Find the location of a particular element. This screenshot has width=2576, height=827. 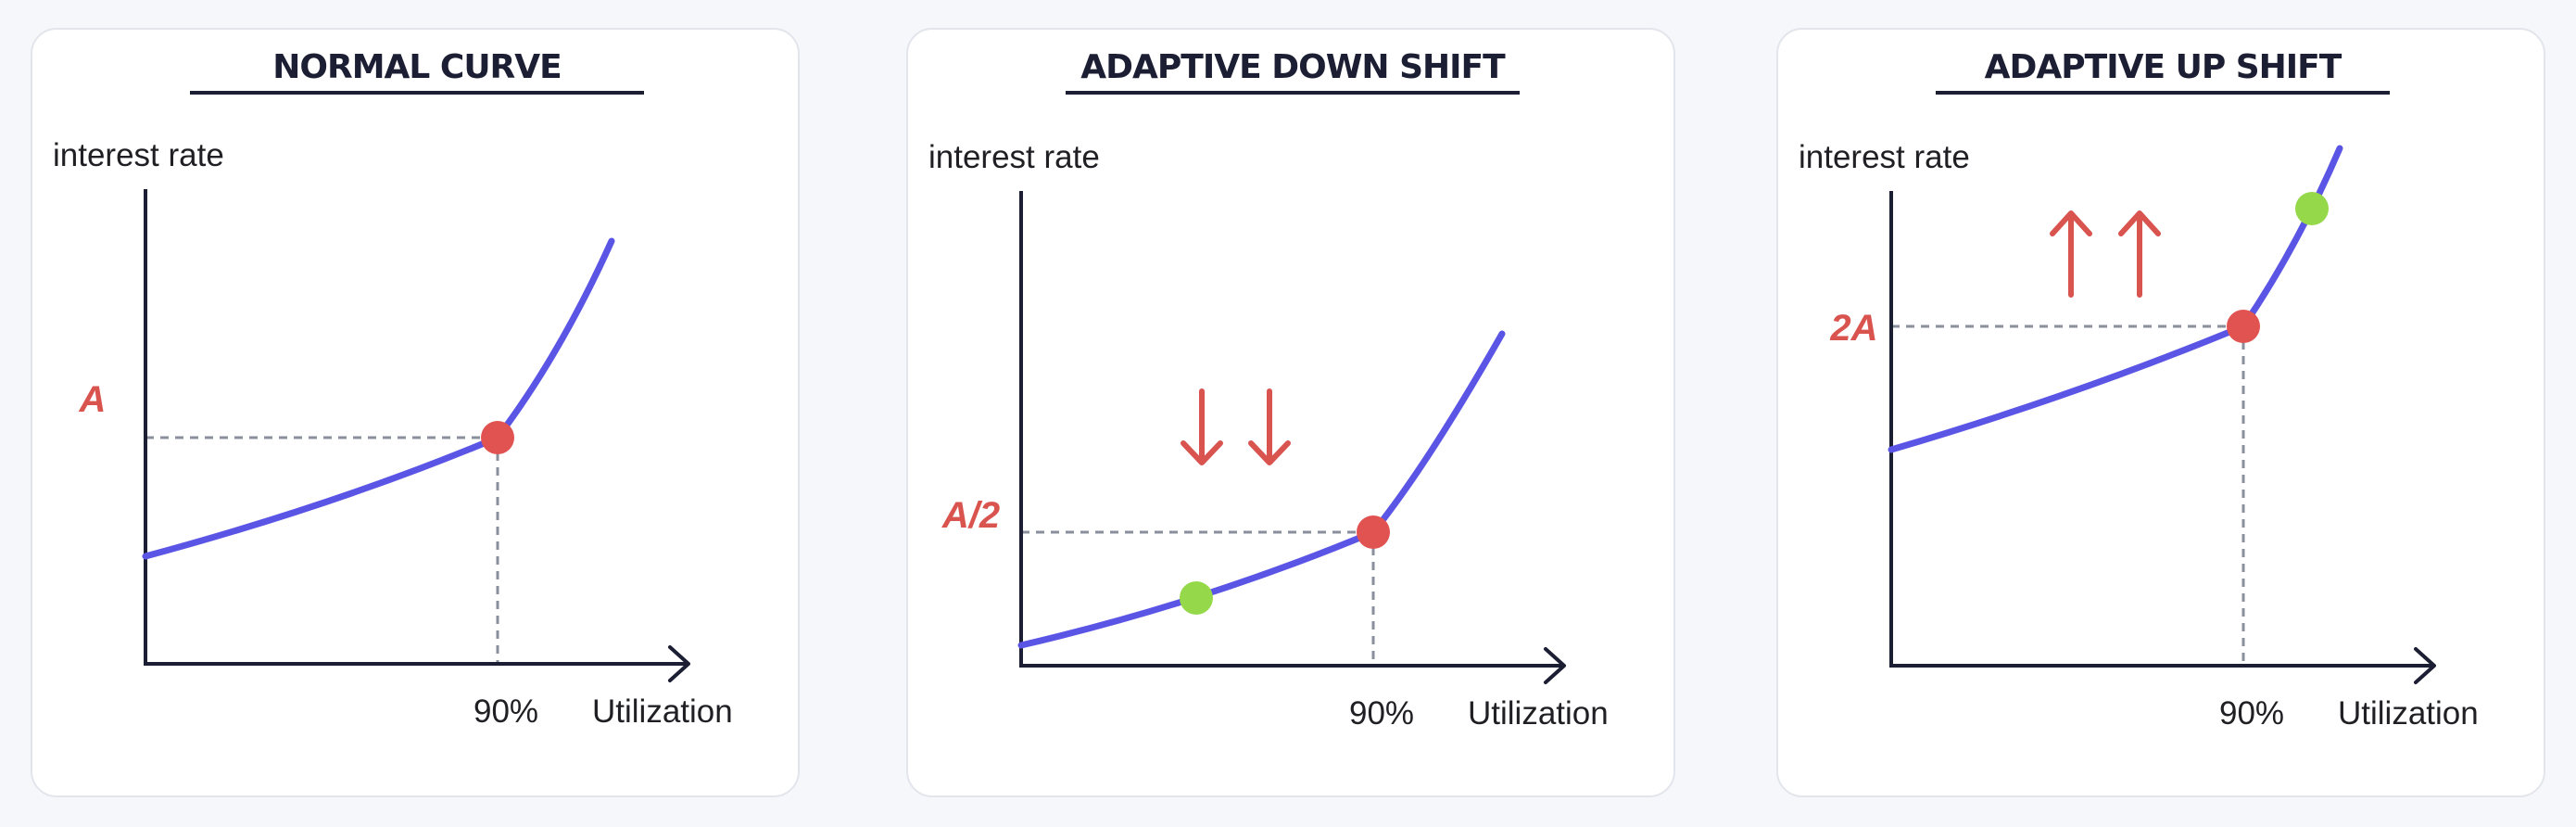

panel-title: NORMAL CURVE is located at coordinates (416, 67).